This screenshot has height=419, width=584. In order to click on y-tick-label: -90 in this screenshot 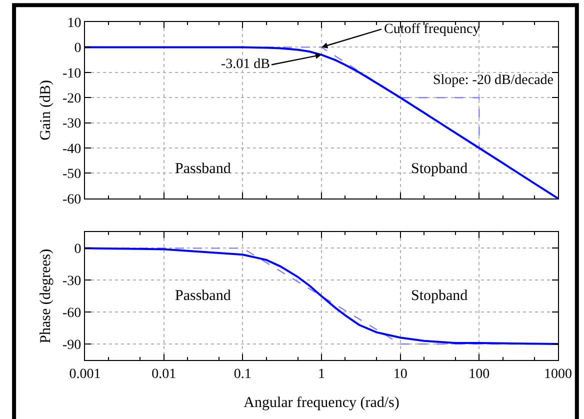, I will do `click(72, 345)`.